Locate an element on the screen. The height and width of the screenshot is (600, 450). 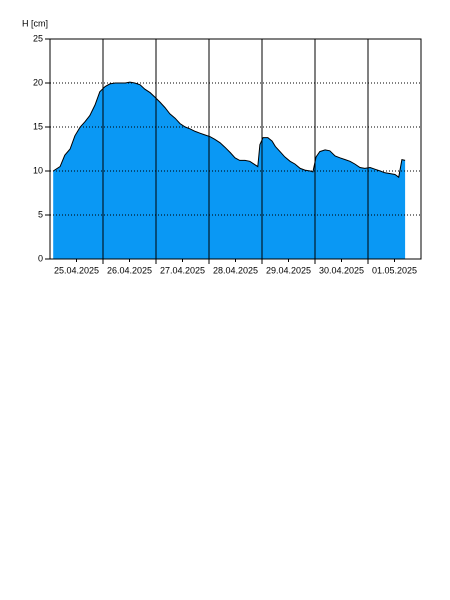
y-tick-label: 10 is located at coordinates (38, 170).